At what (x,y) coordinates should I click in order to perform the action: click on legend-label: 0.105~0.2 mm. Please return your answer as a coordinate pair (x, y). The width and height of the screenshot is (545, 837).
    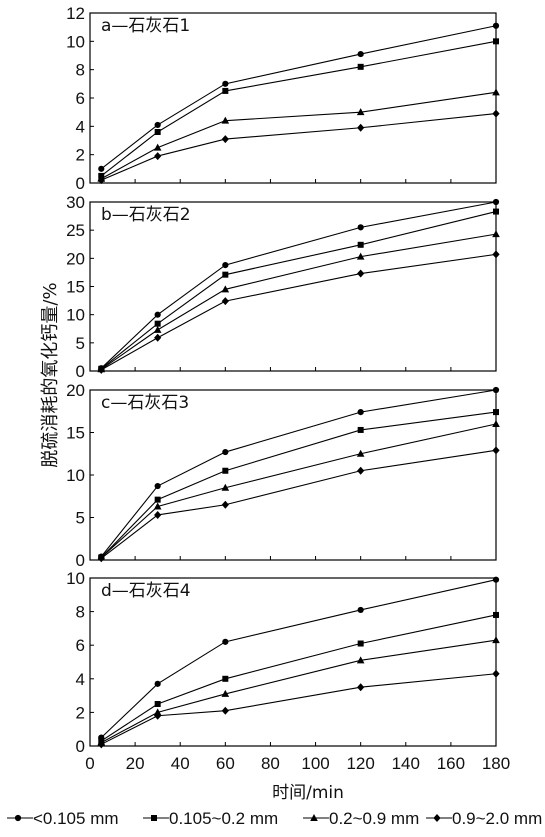
    Looking at the image, I should click on (223, 818).